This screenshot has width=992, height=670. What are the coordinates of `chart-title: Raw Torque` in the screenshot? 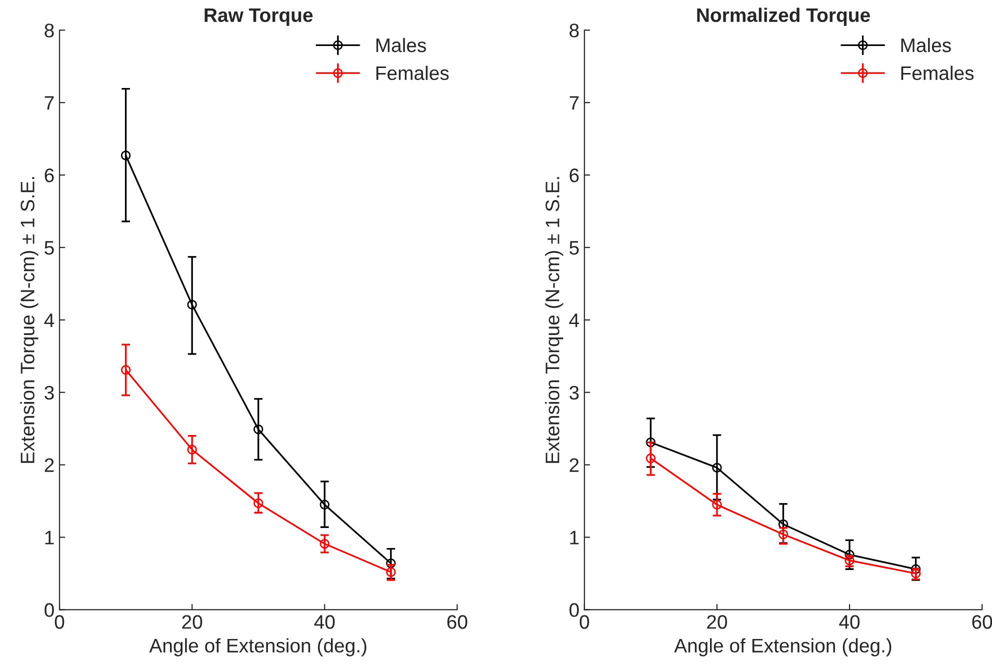 It's located at (258, 17).